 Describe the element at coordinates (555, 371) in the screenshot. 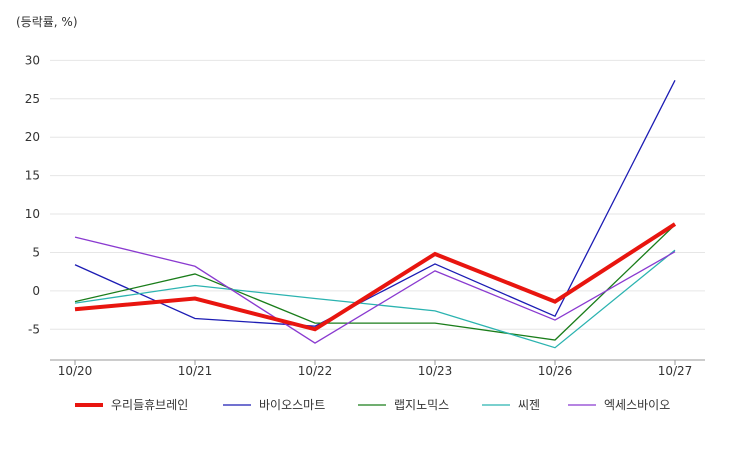

I see `x-tick-label: 10/26` at that location.